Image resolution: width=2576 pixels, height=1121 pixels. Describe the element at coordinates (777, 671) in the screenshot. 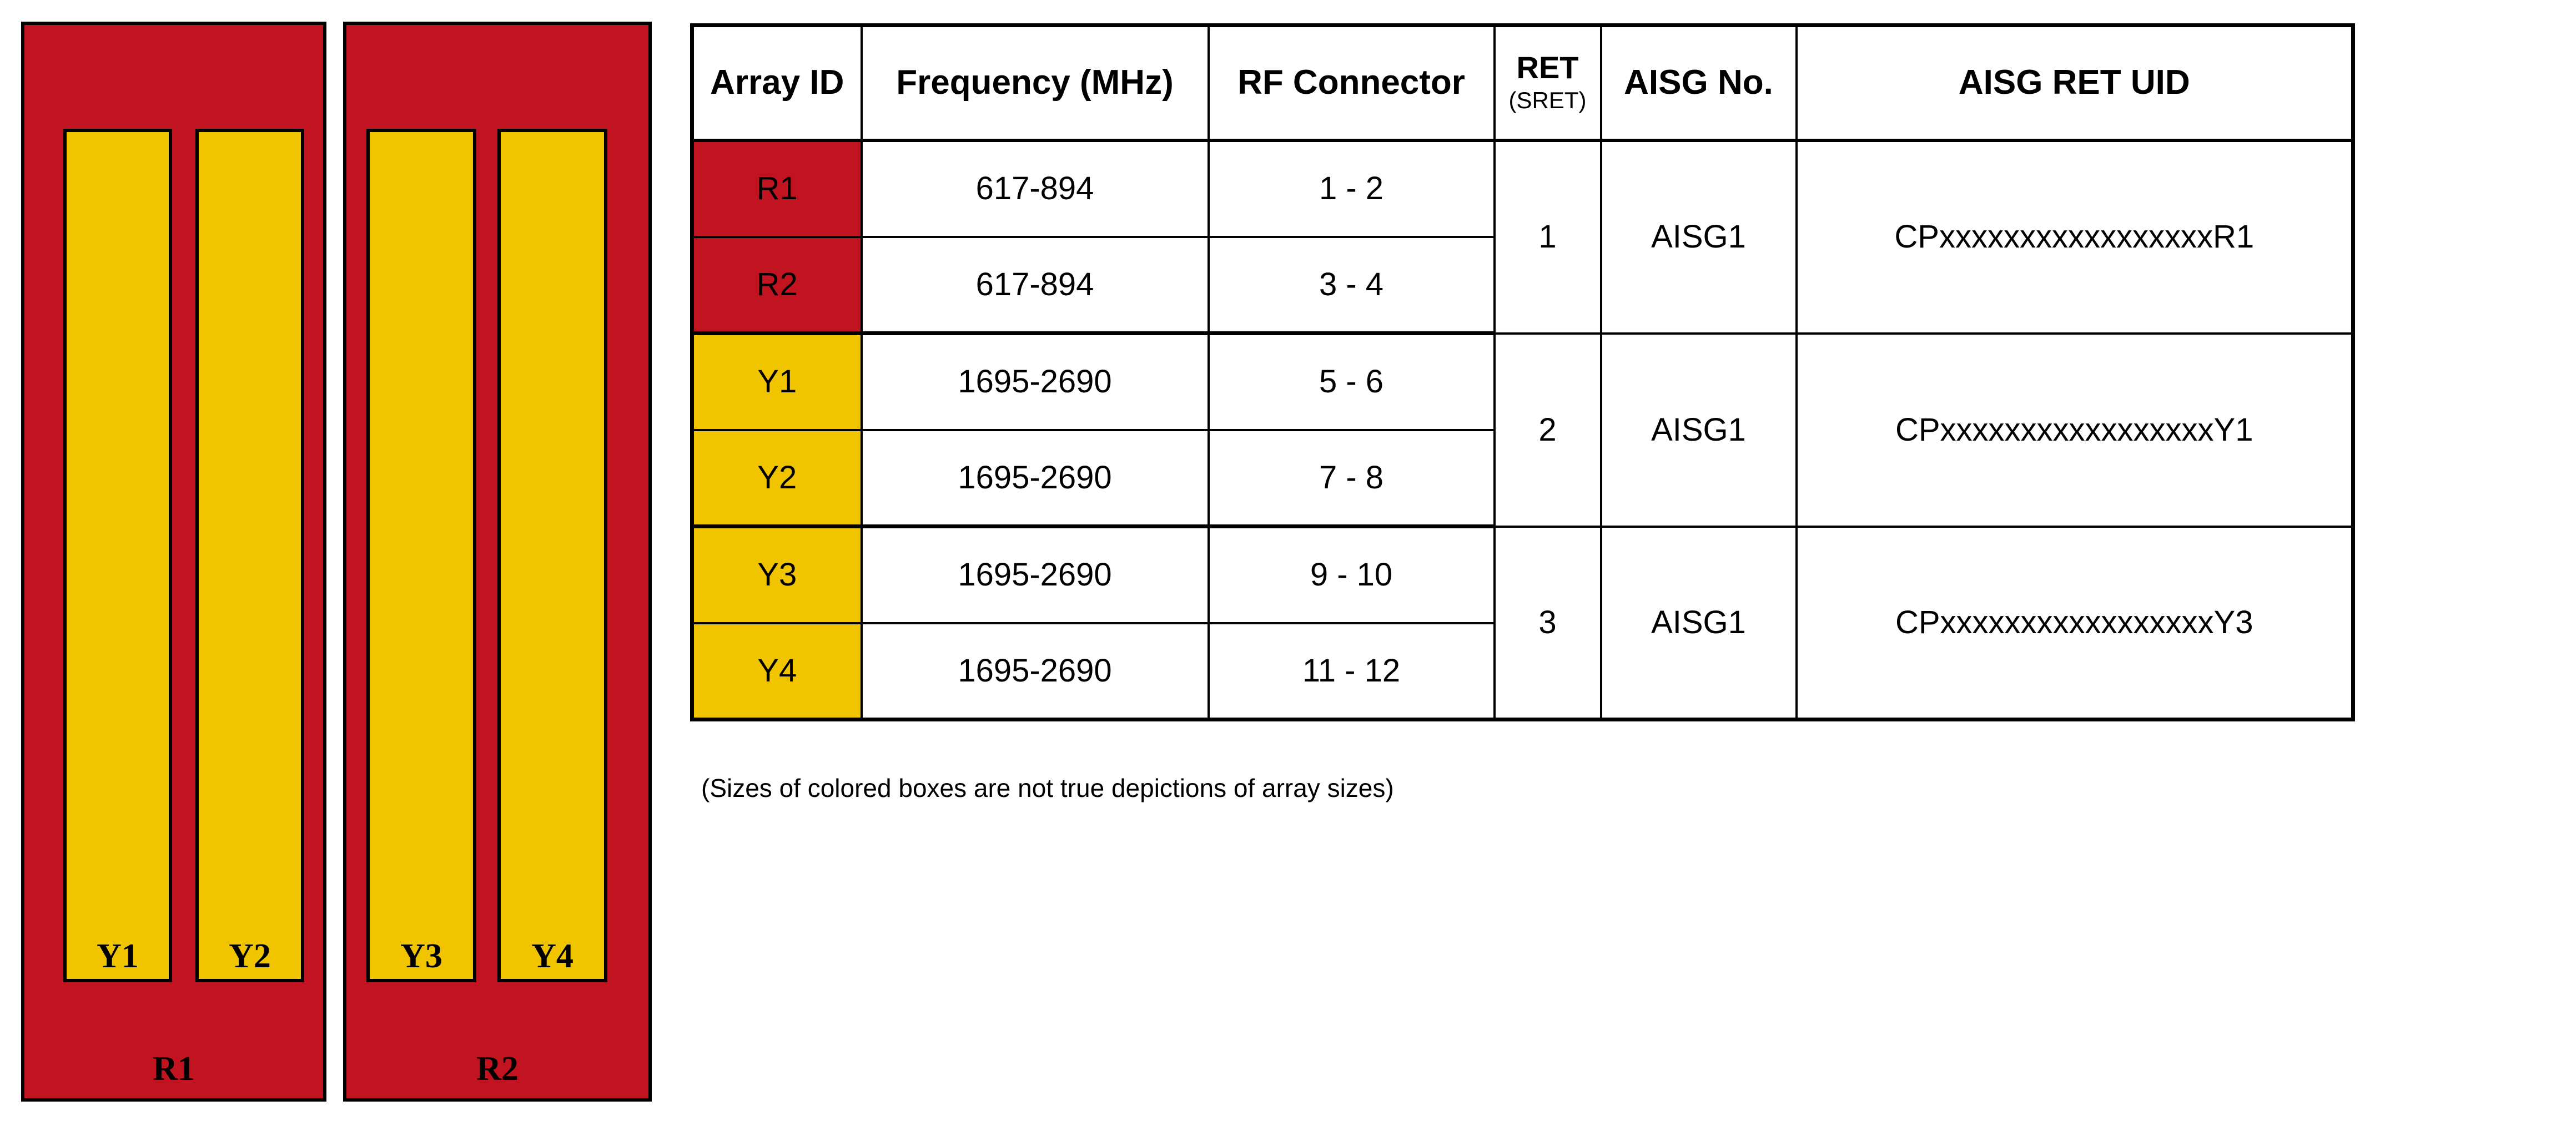

I see `cell-array-id-y4: Y4` at that location.